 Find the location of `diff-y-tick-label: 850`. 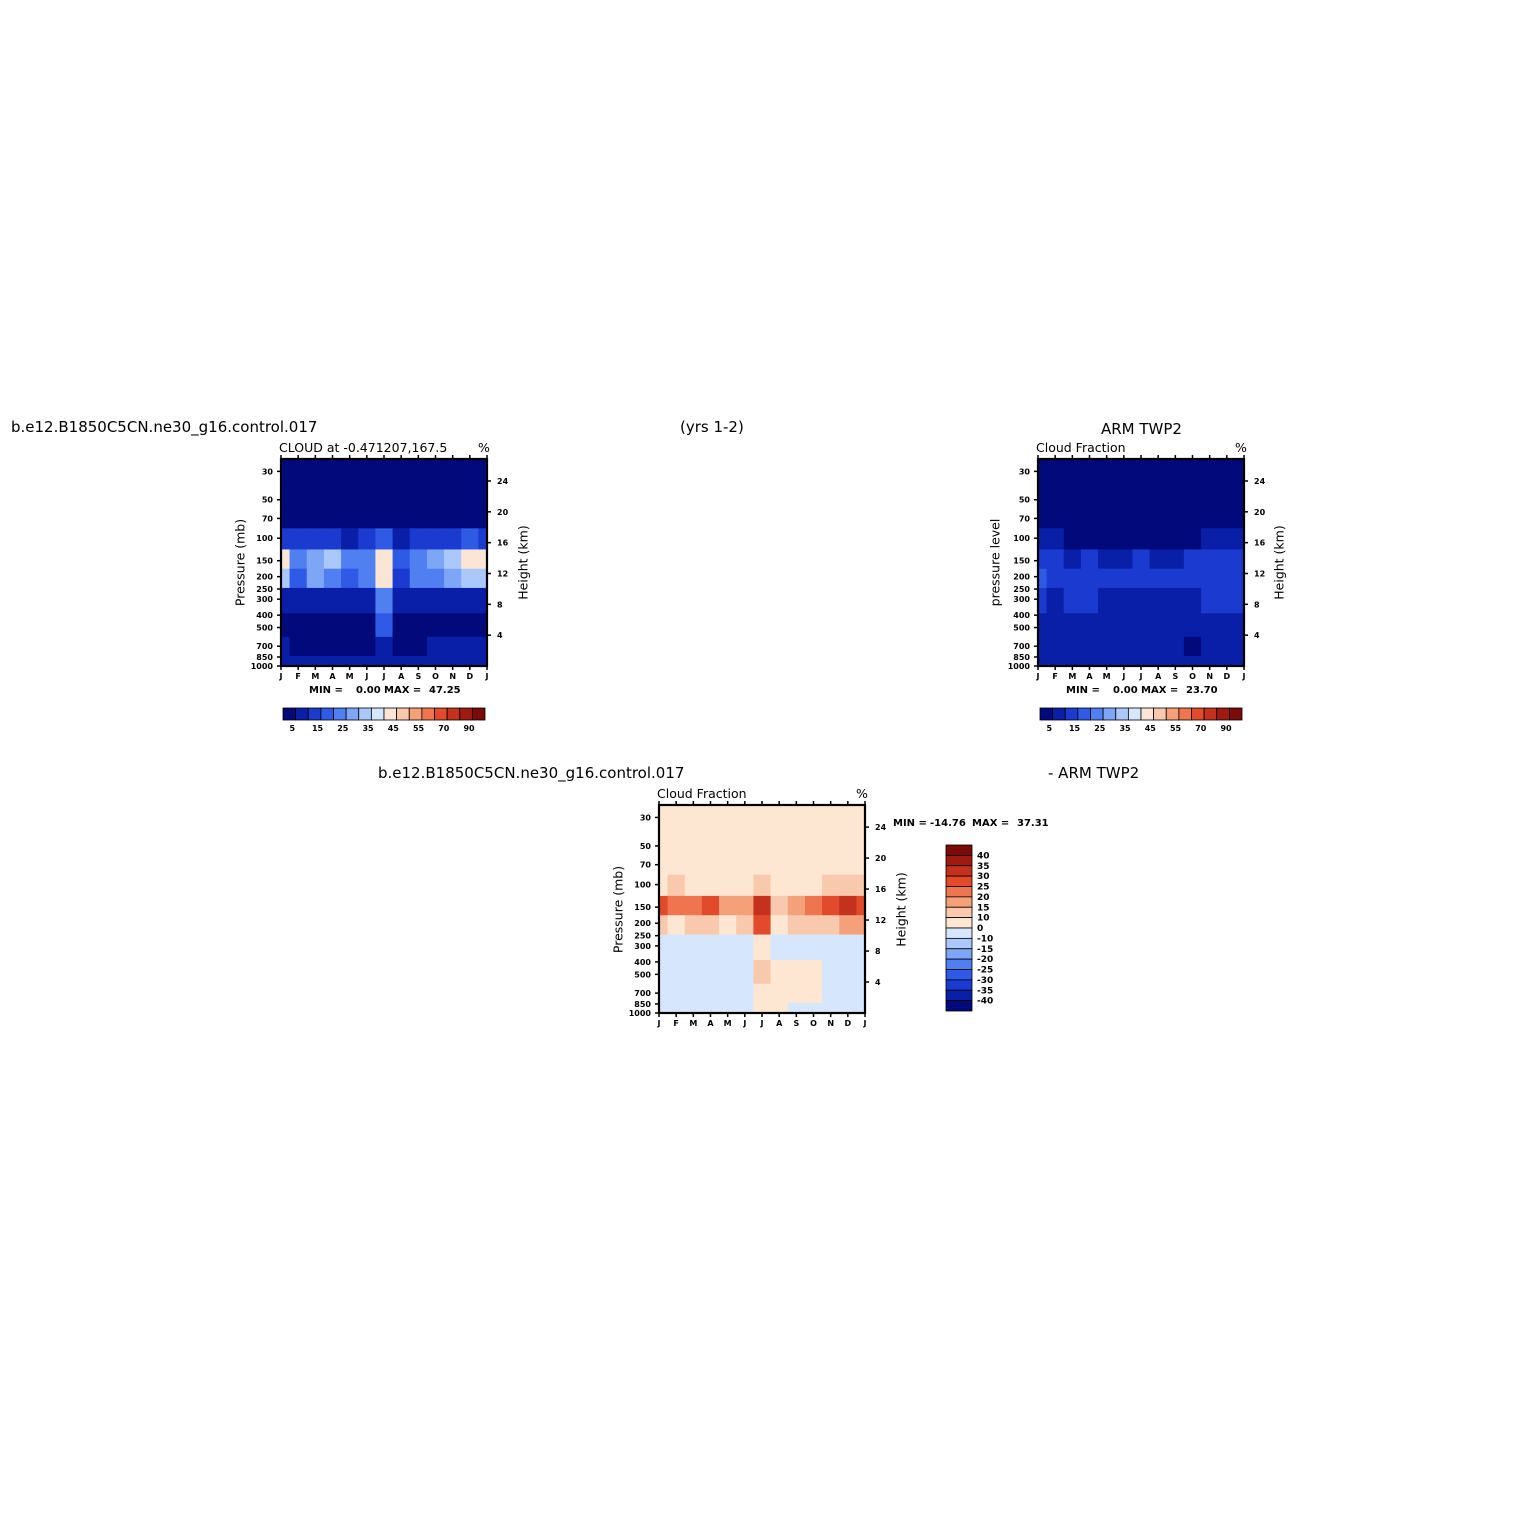

diff-y-tick-label: 850 is located at coordinates (642, 1004).